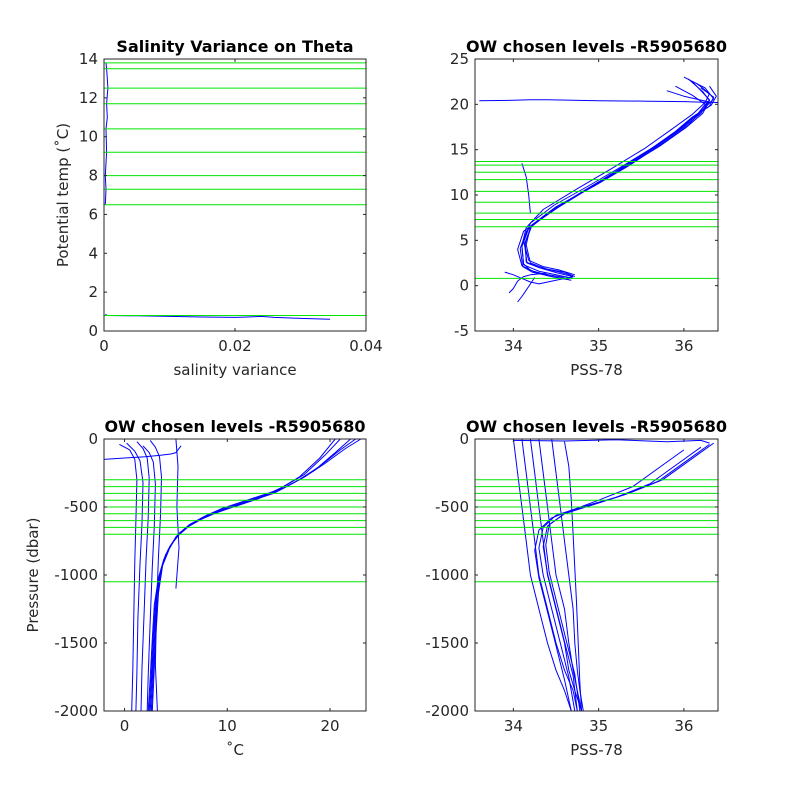 The width and height of the screenshot is (800, 800). Describe the element at coordinates (459, 59) in the screenshot. I see `y-tick-label: 25` at that location.